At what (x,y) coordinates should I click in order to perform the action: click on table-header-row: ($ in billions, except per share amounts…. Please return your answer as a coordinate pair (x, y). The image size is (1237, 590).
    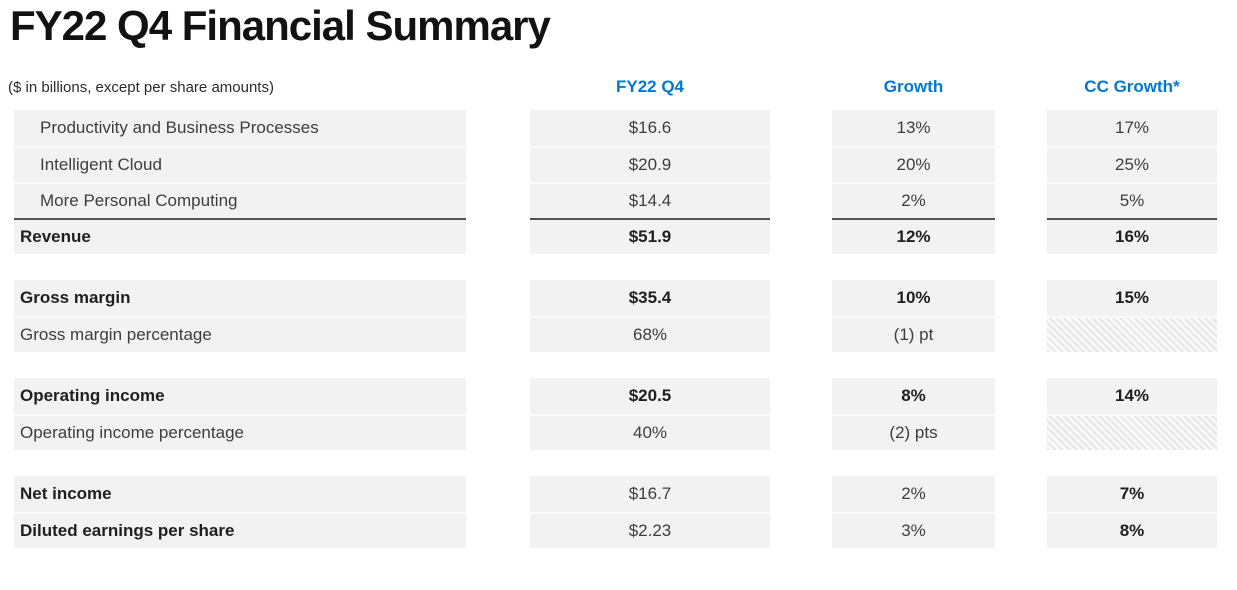
    Looking at the image, I should click on (618, 87).